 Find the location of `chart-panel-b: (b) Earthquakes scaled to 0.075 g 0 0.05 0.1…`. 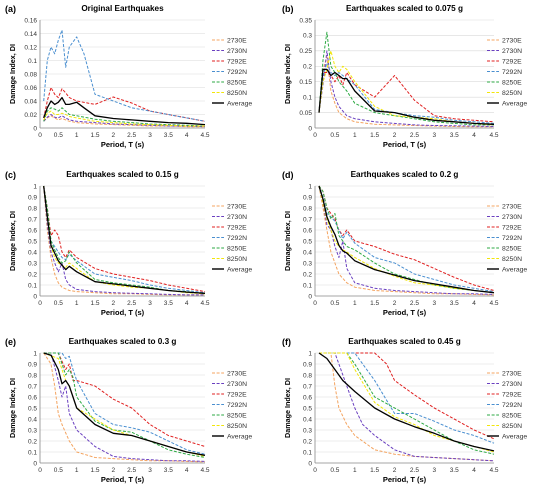

chart-panel-b: (b) Earthquakes scaled to 0.075 g 0 0.05 0.1… is located at coordinates (404, 76).